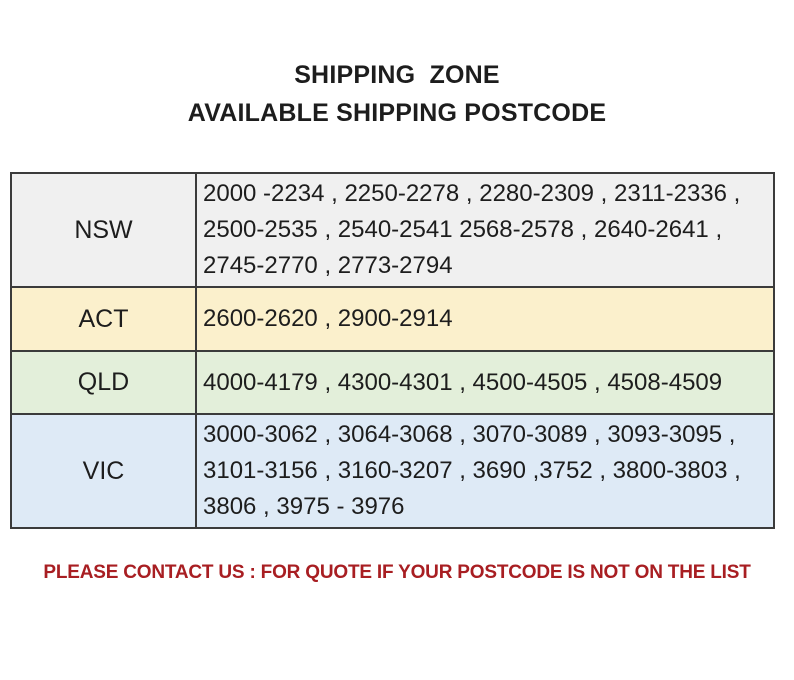  I want to click on state-label-vic: VIC, so click(103, 470).